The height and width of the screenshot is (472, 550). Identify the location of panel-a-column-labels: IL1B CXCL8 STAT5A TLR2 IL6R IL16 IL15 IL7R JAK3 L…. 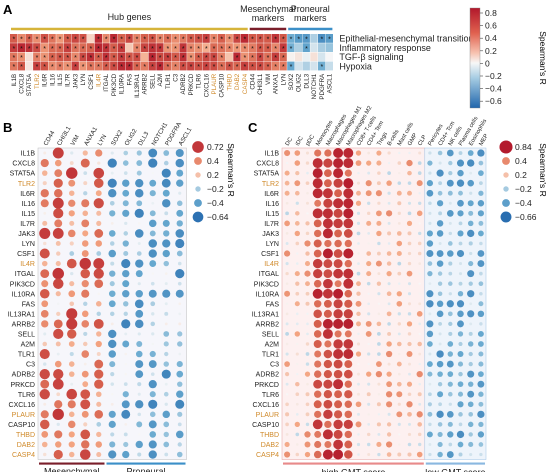
(172, 86).